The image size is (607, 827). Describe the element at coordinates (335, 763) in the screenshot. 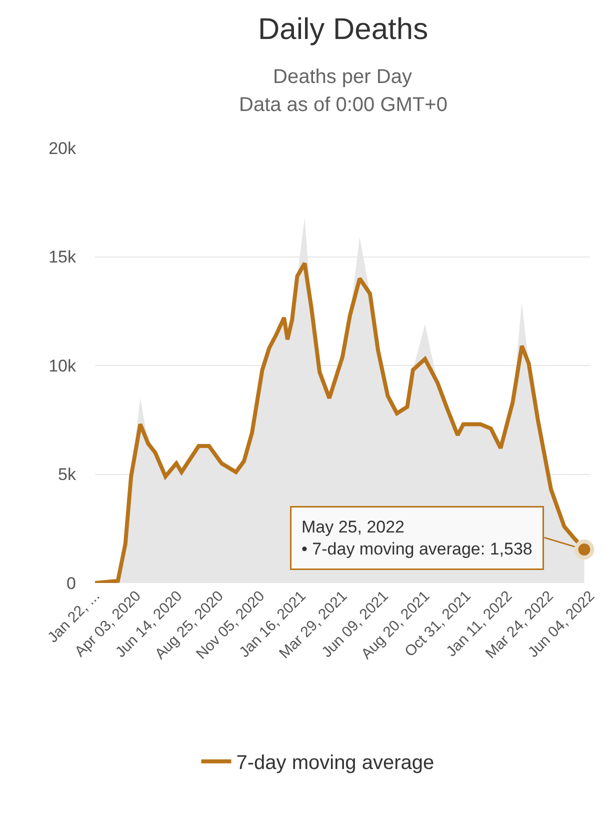

I see `legend-label: 7-day moving average` at that location.